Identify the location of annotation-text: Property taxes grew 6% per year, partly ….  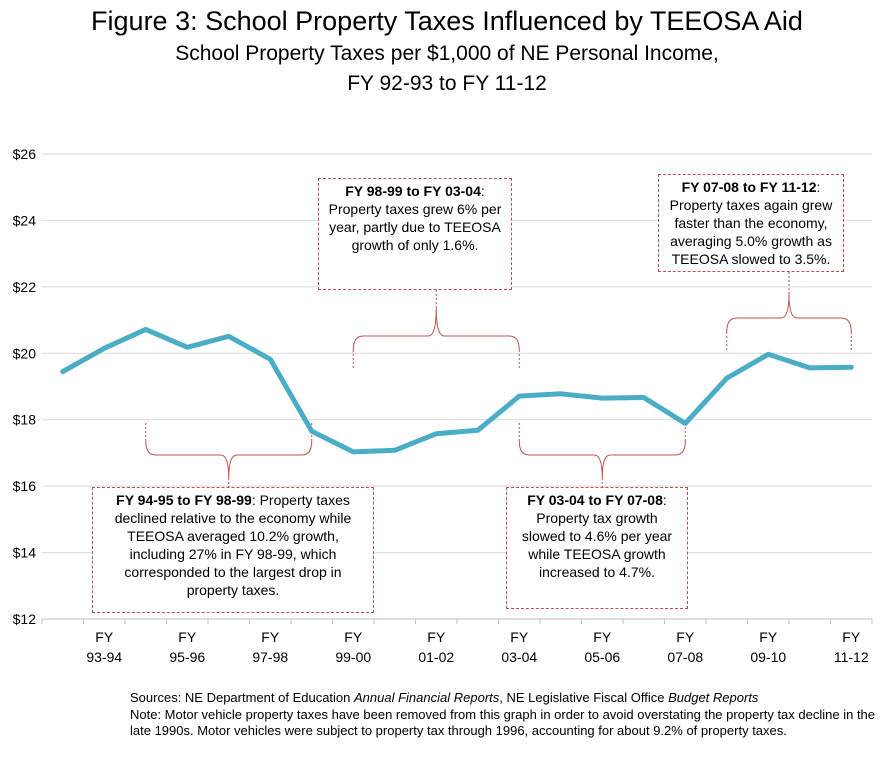
(415, 227).